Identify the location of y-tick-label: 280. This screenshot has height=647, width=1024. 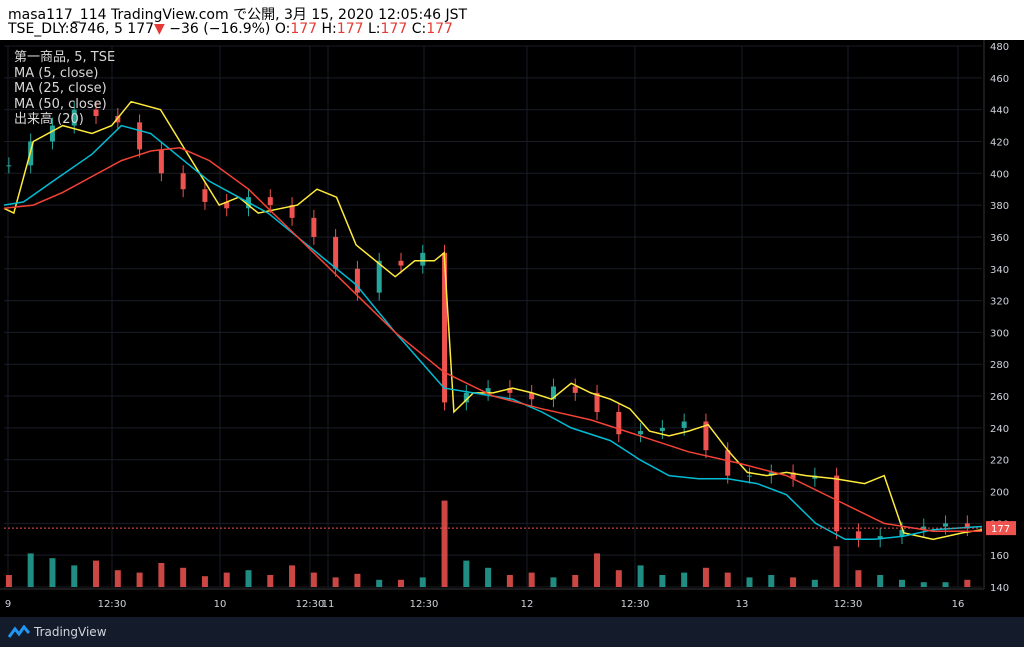
(999, 365).